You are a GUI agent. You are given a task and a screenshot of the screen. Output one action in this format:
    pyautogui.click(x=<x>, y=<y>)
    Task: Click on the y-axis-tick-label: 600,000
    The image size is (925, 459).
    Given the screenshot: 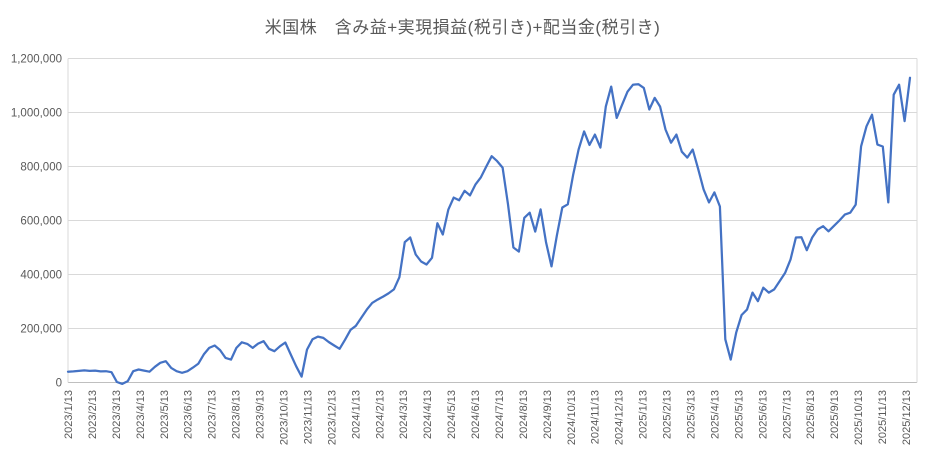 What is the action you would take?
    pyautogui.click(x=41, y=222)
    